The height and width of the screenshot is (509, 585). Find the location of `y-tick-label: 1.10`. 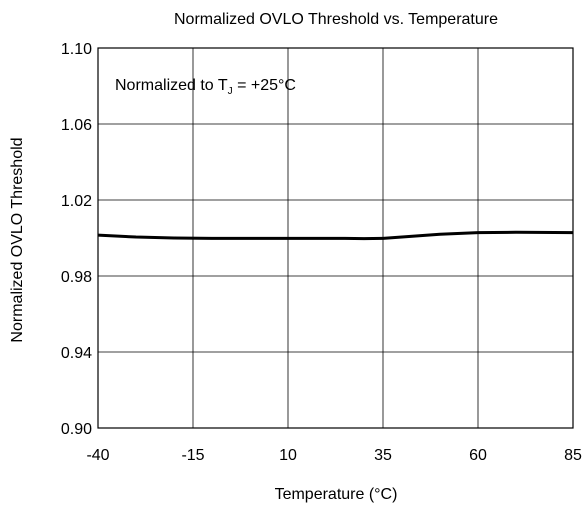

y-tick-label: 1.10 is located at coordinates (76, 49).